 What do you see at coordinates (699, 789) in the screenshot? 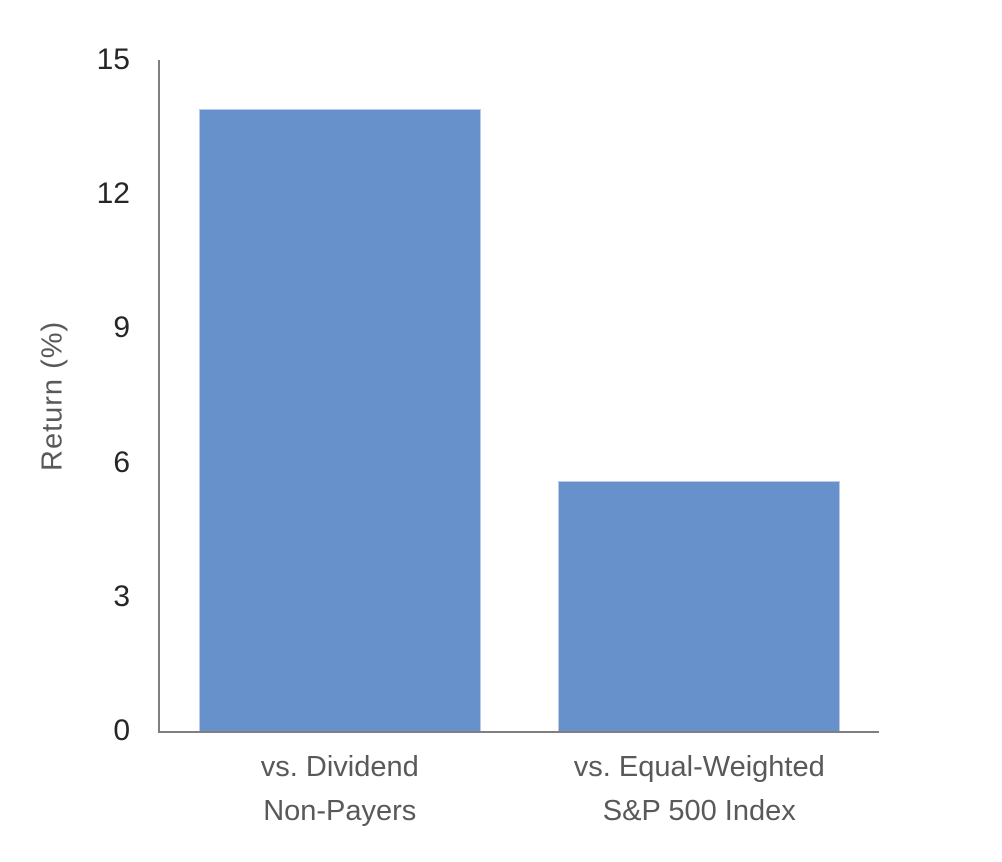
I see `x-category-label: vs. Equal-Weighted S&P 500 Index` at bounding box center [699, 789].